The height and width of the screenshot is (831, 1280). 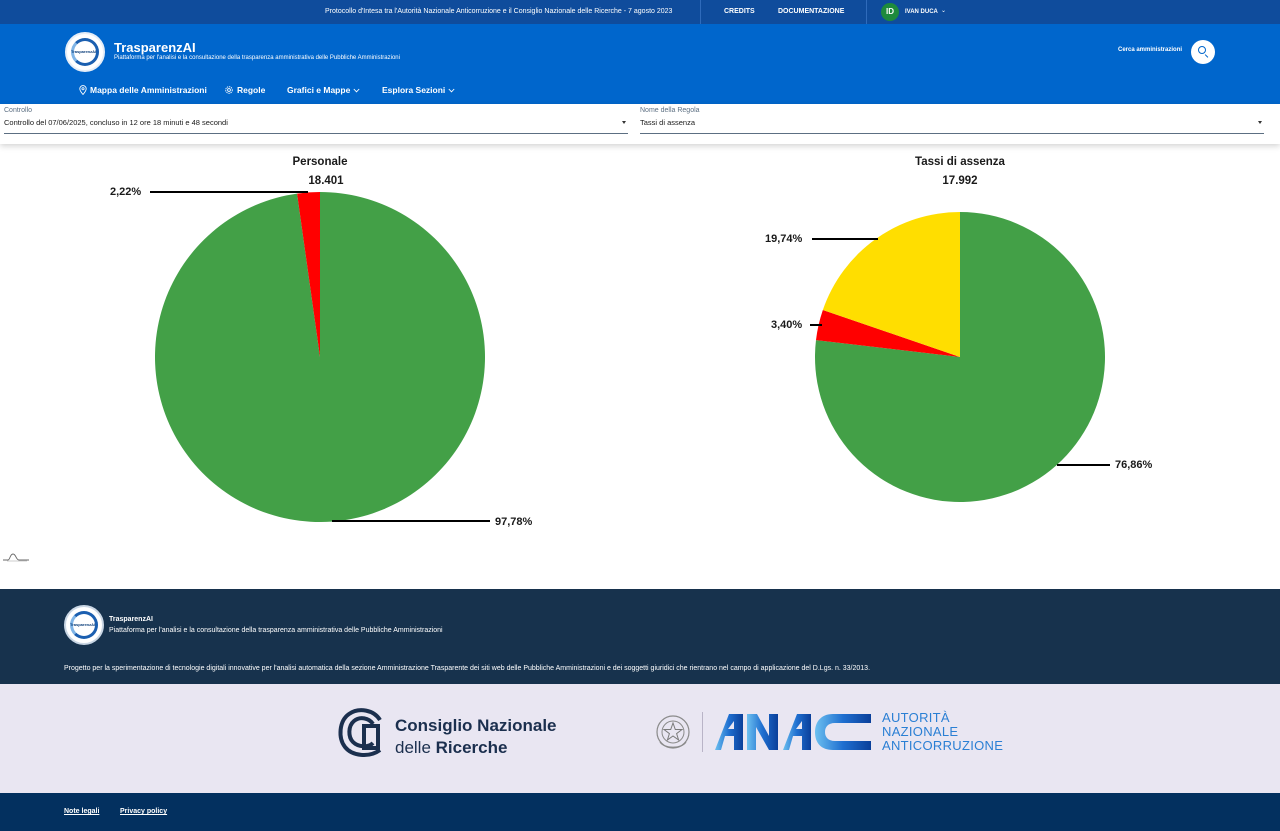 I want to click on chart-title: Tassi di assenza, so click(x=960, y=162).